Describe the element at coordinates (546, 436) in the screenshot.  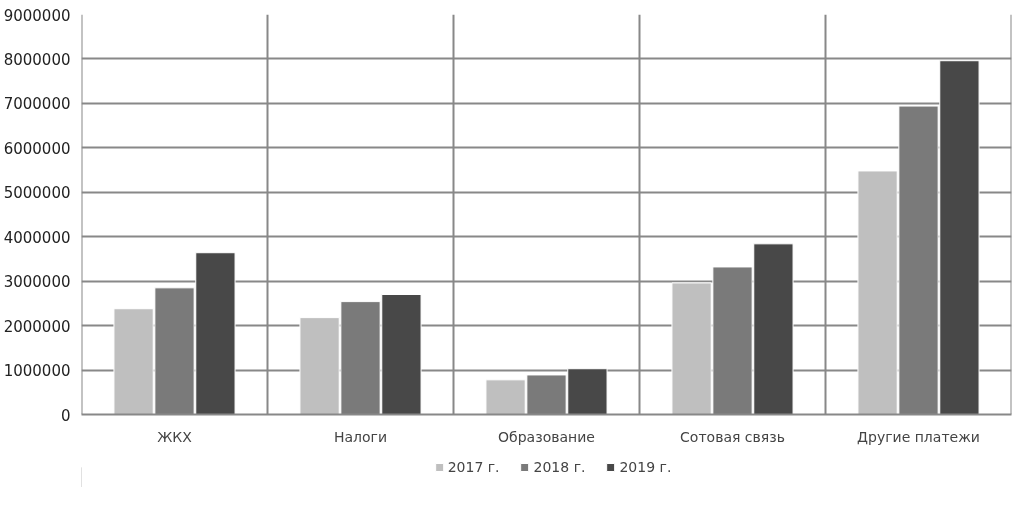
I see `x-tick-label: Образование` at that location.